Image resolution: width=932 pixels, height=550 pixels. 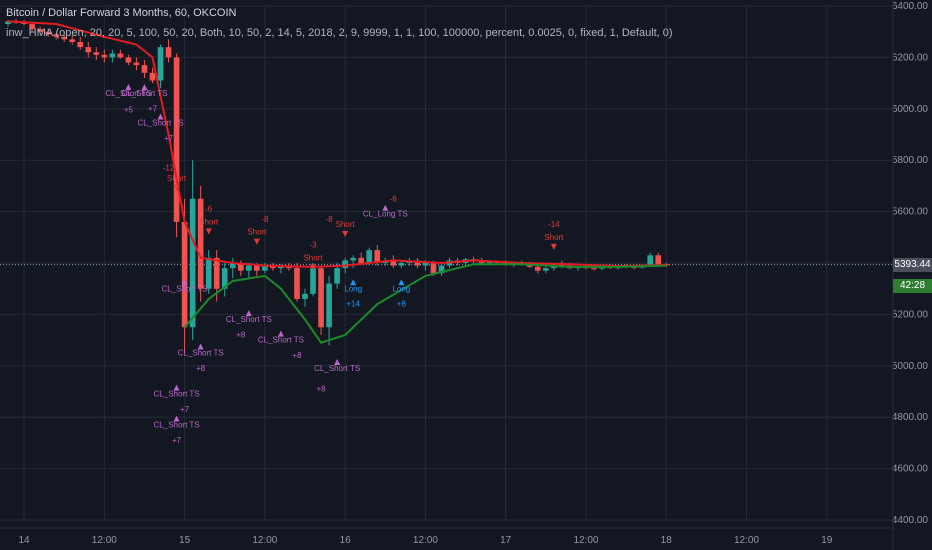 What do you see at coordinates (827, 540) in the screenshot?
I see `x-tick-label: 19` at bounding box center [827, 540].